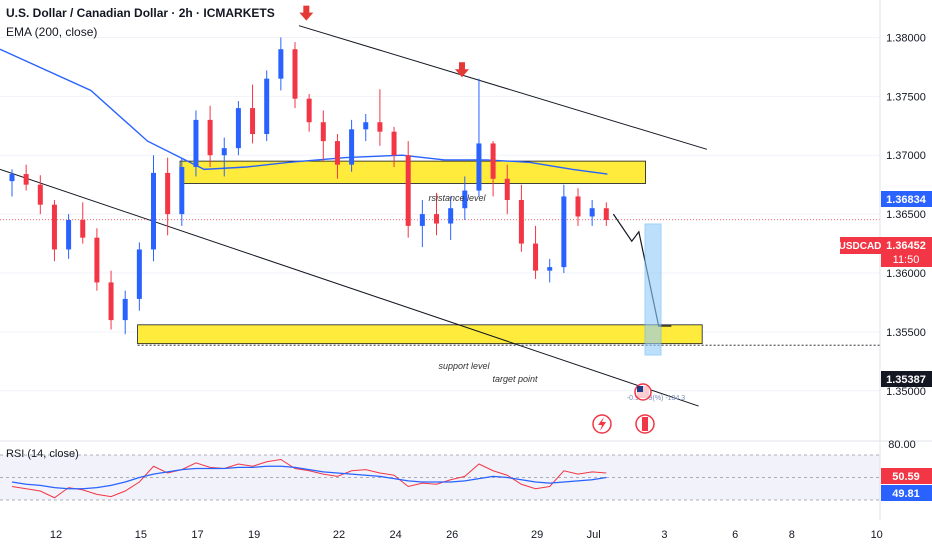  What do you see at coordinates (642, 270) in the screenshot?
I see `projection-path` at bounding box center [642, 270].